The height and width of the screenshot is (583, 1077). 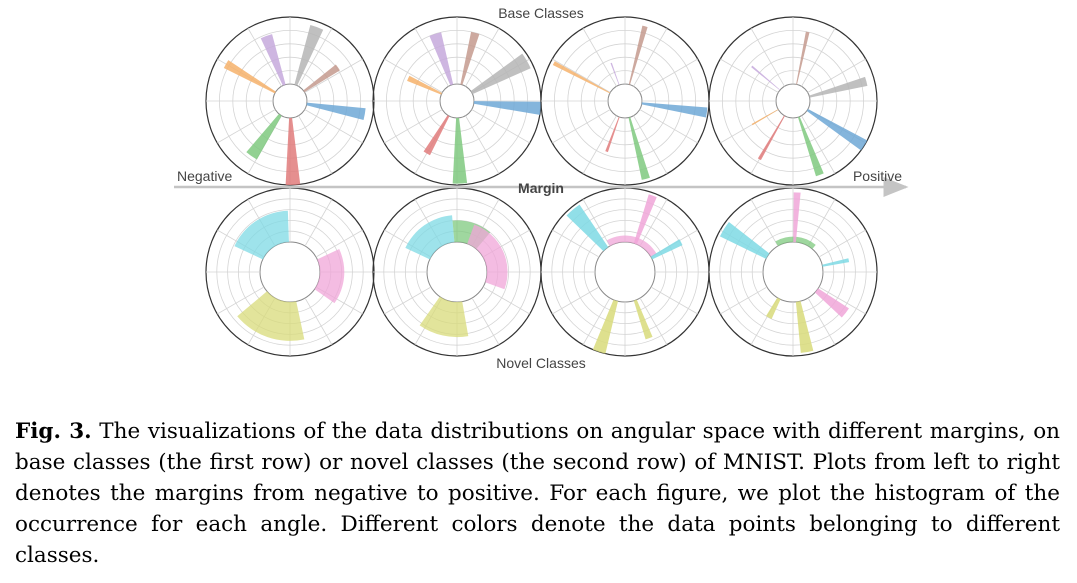 I want to click on axis-right-label: Positive, so click(x=877, y=176).